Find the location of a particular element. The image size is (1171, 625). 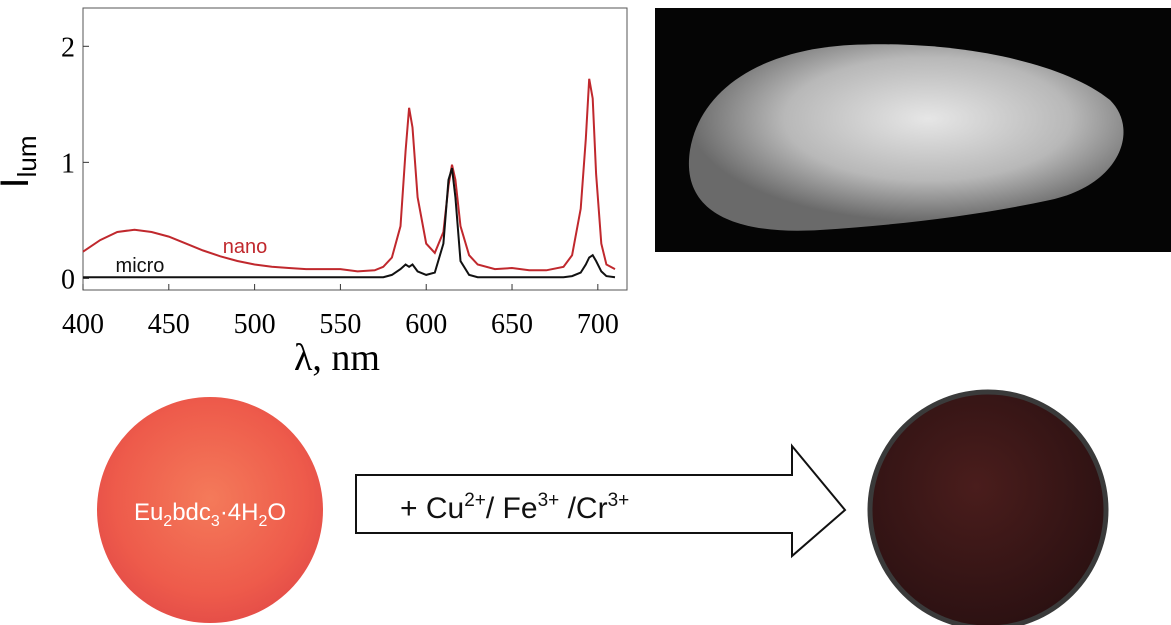

x-axis-label: λ, nm is located at coordinates (337, 358).